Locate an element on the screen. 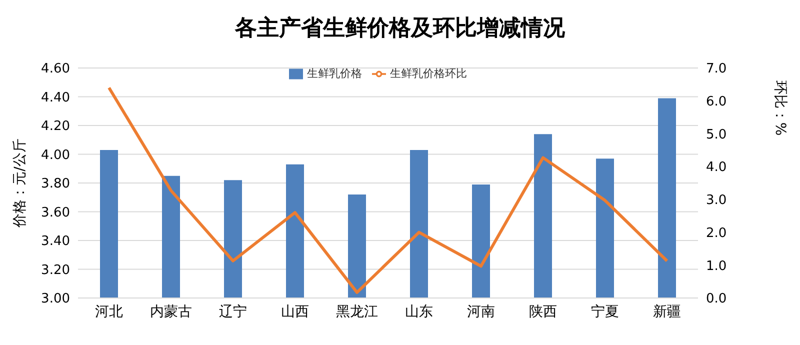 This screenshot has width=800, height=345. x-tick-label: 辽宁 is located at coordinates (233, 312).